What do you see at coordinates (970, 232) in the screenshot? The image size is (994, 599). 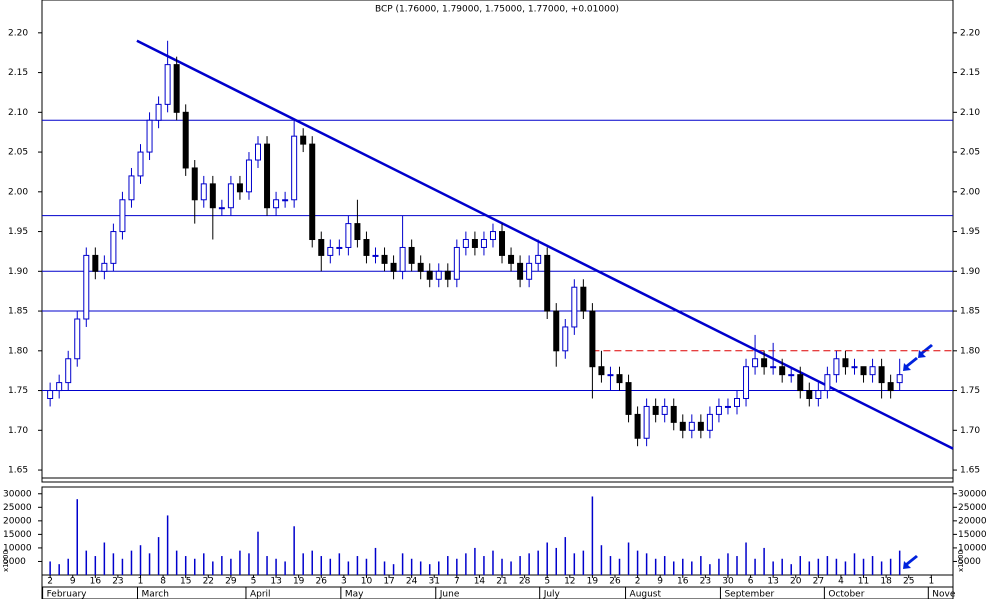 I see `y-tick-label: 1.95` at bounding box center [970, 232].